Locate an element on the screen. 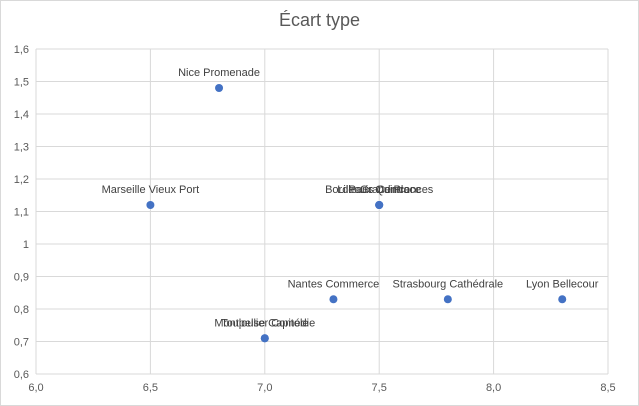  x-tick-label: 6,5 is located at coordinates (150, 388).